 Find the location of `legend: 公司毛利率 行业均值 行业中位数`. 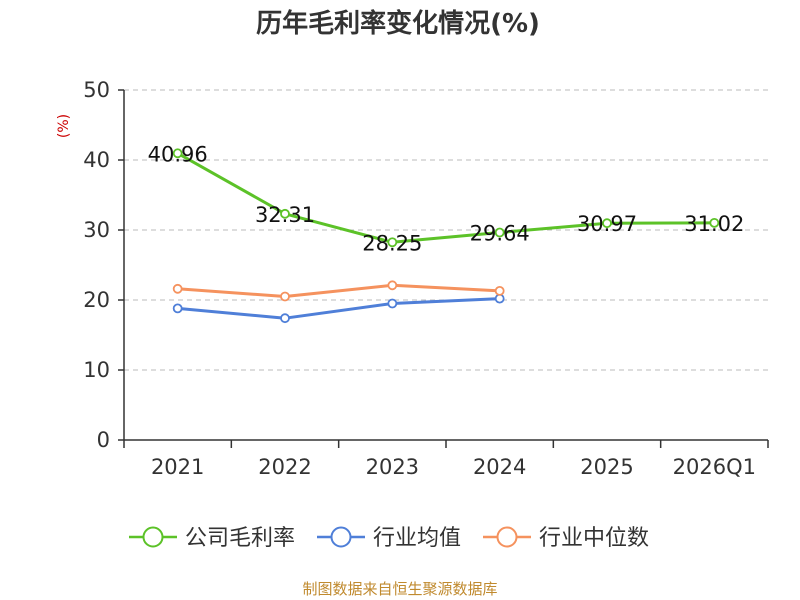

legend: 公司毛利率 行业均值 行业中位数 is located at coordinates (389, 538).